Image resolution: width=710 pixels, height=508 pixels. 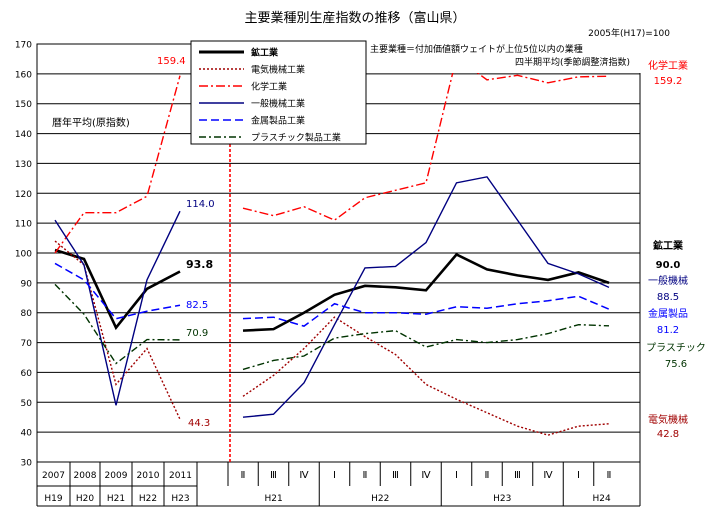 I want to click on x-year-2007: 2007, so click(x=53, y=476).